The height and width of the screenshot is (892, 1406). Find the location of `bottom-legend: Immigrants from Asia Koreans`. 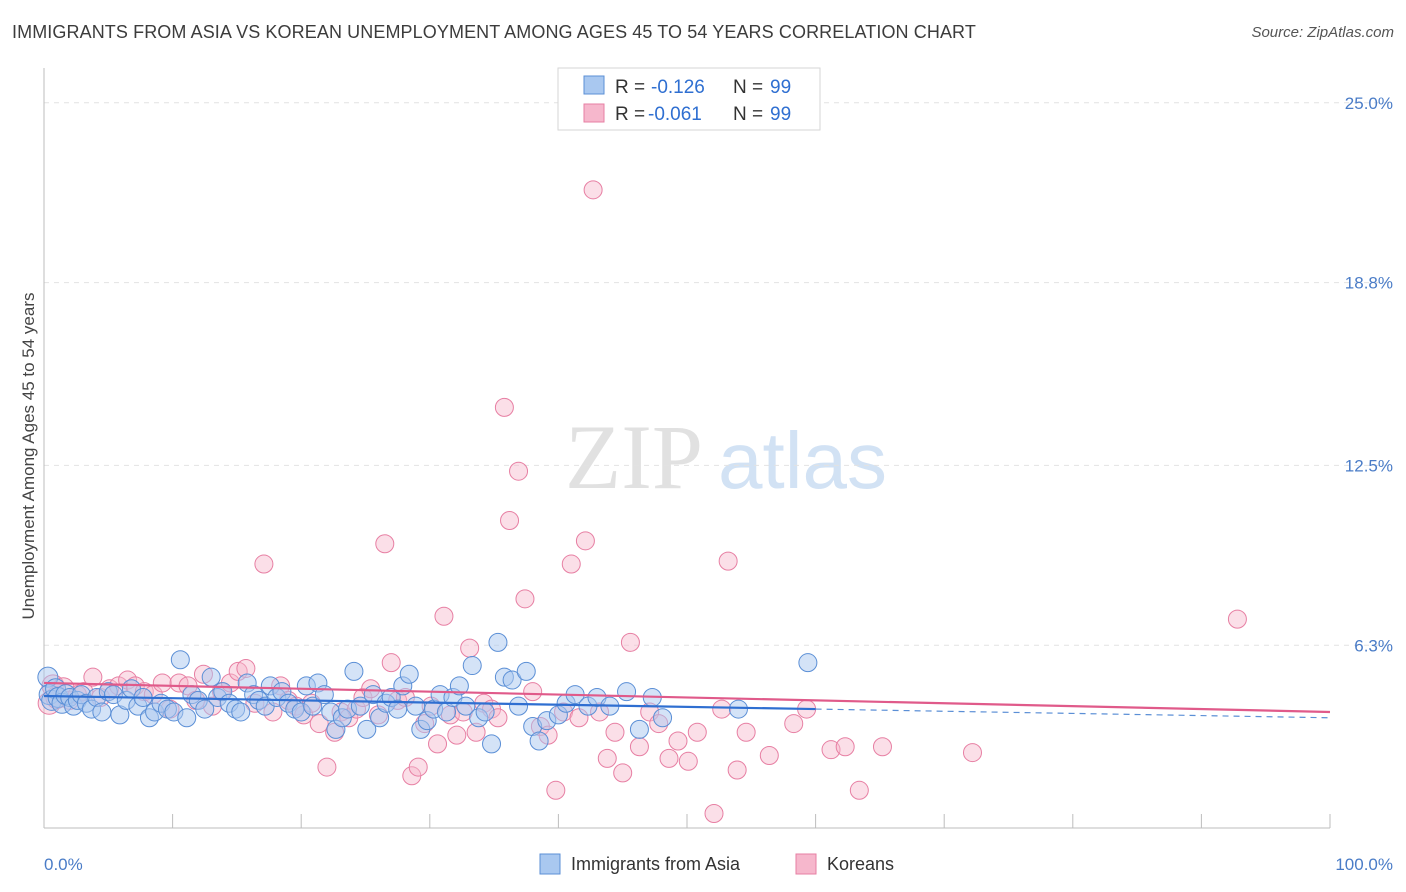

bottom-legend: Immigrants from Asia Koreans is located at coordinates (716, 864).